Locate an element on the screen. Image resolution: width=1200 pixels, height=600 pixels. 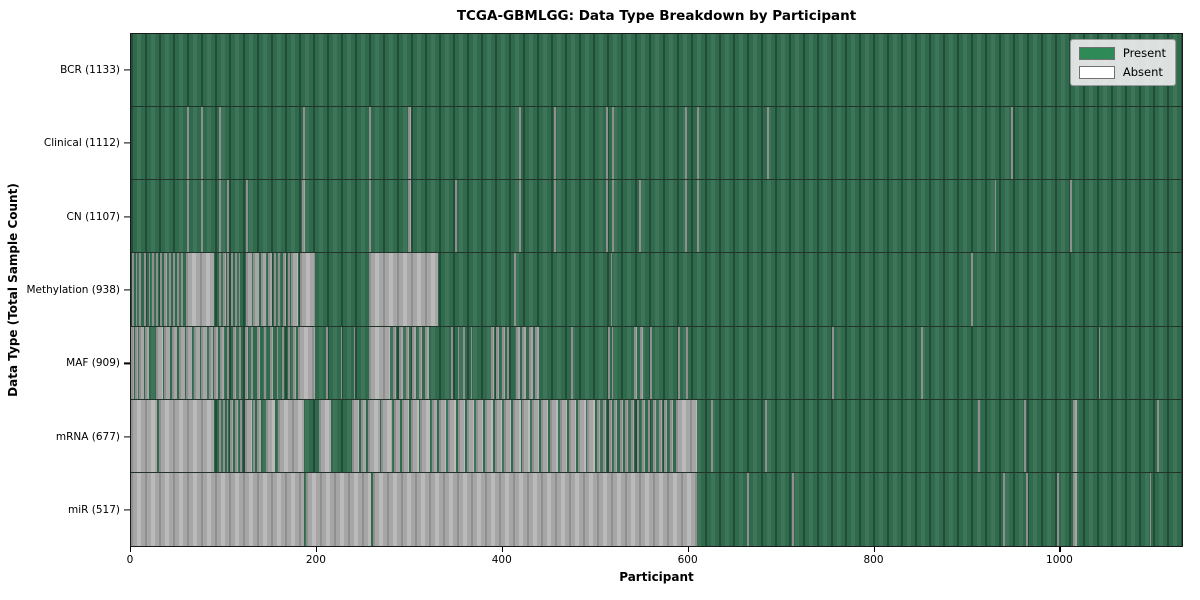
row-mir is located at coordinates (656, 509).